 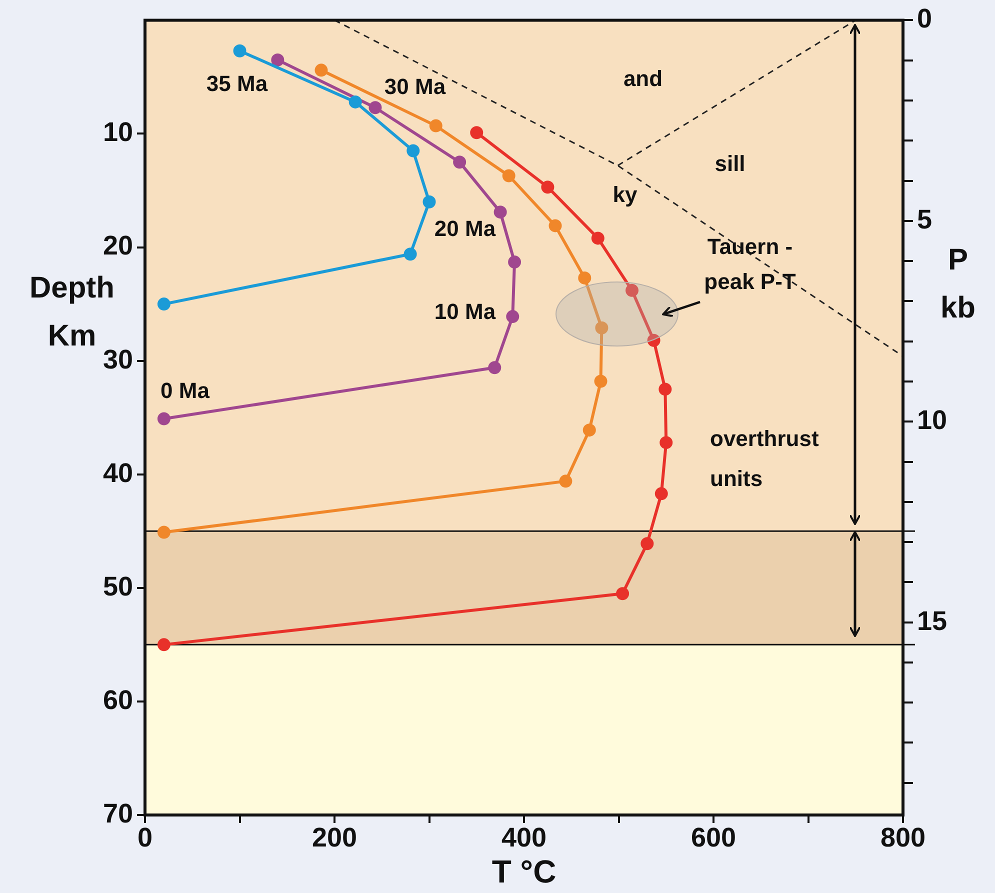 I want to click on annotation: 30 Ma, so click(x=415, y=87).